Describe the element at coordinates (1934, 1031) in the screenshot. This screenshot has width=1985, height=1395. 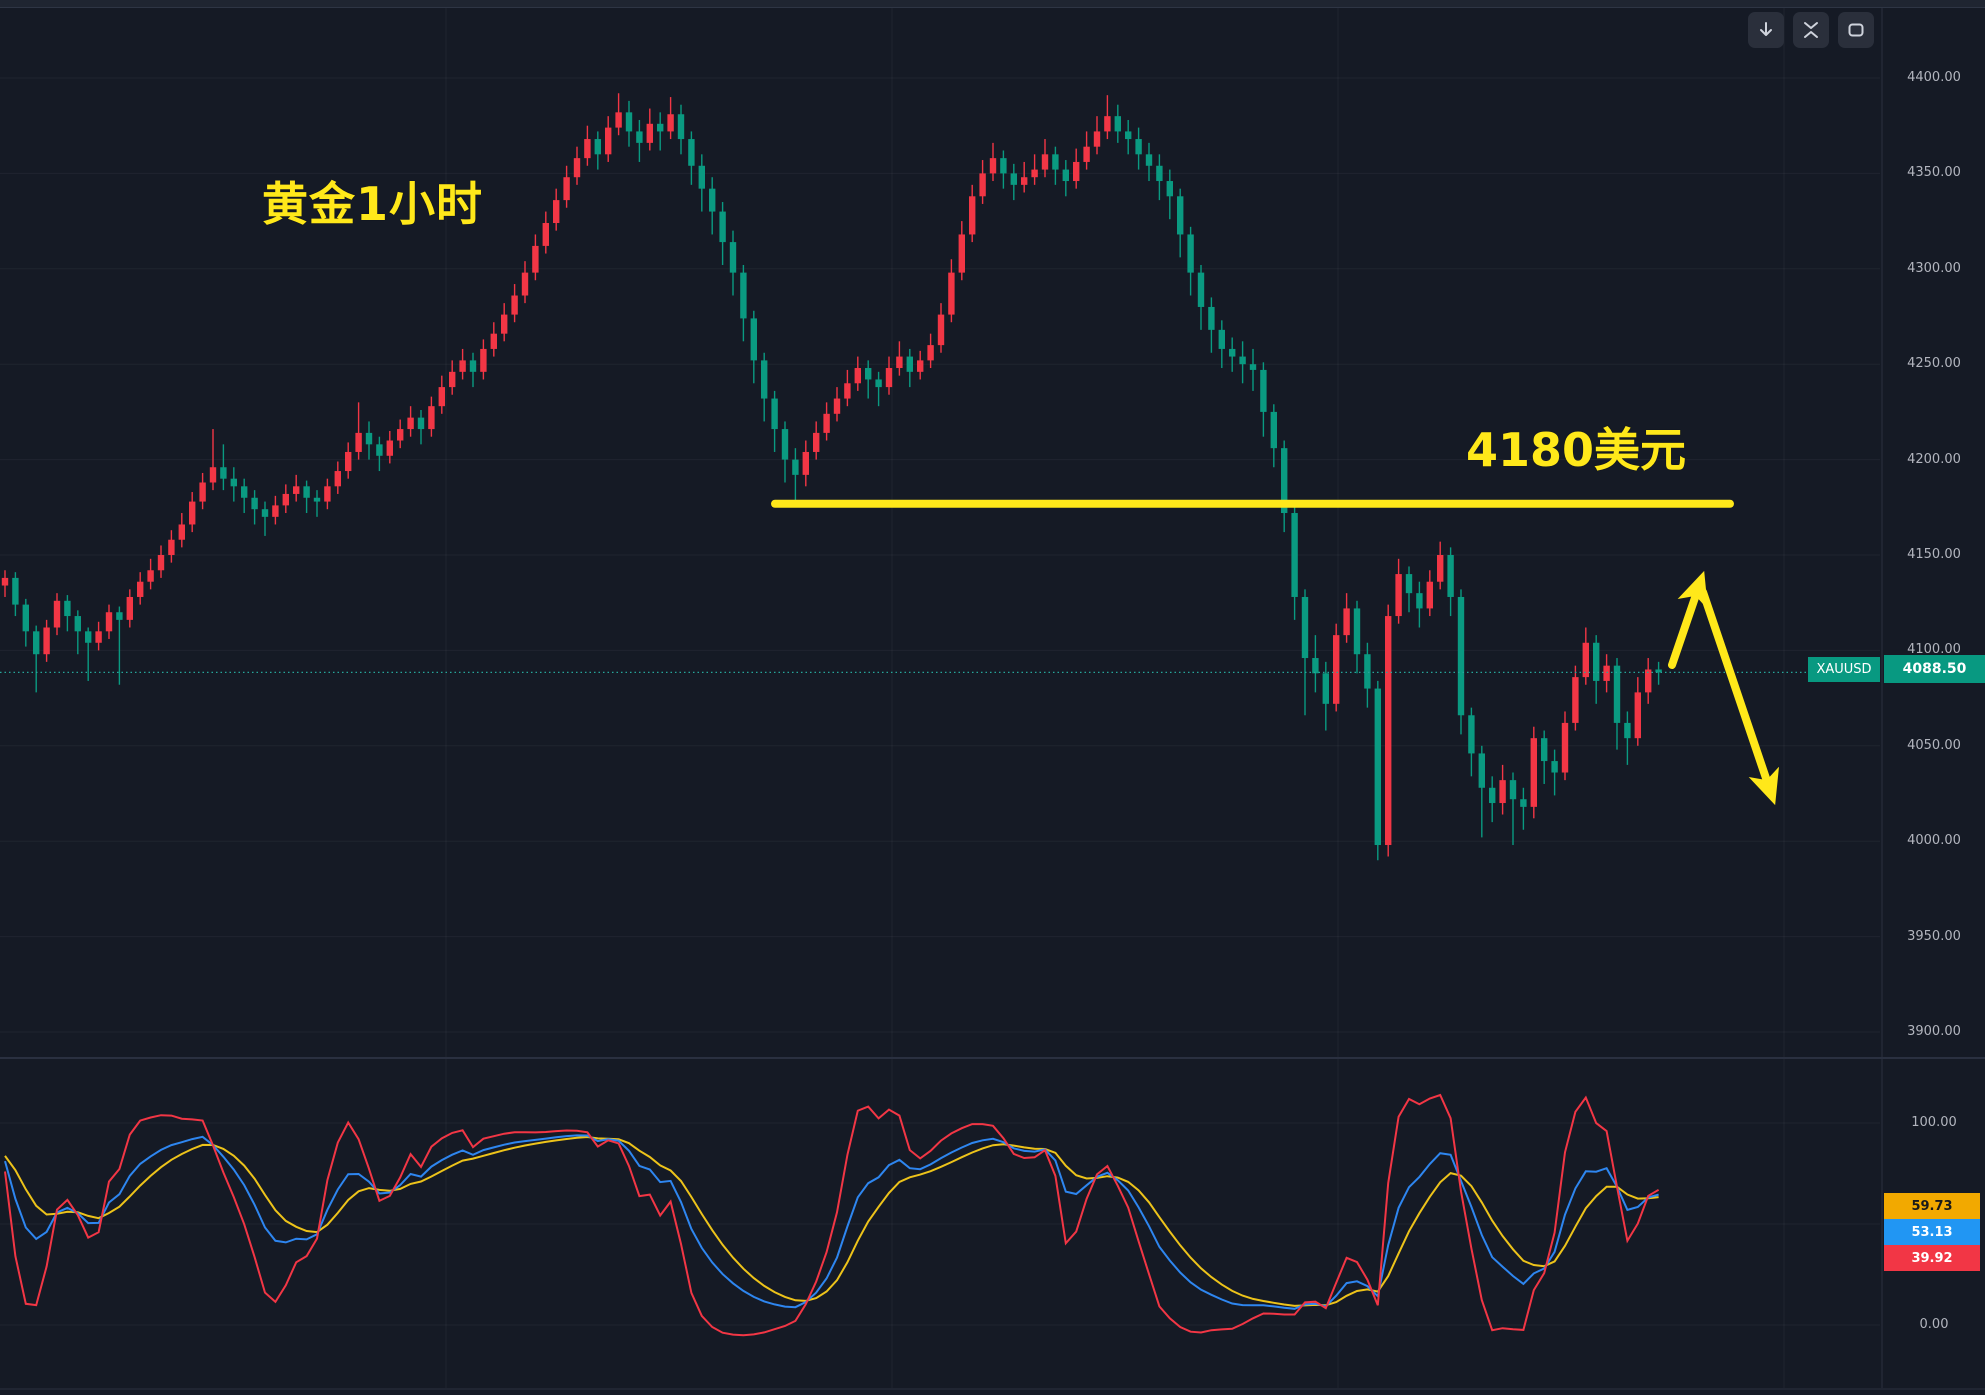
I see `price-axis-label: 3900.00` at that location.